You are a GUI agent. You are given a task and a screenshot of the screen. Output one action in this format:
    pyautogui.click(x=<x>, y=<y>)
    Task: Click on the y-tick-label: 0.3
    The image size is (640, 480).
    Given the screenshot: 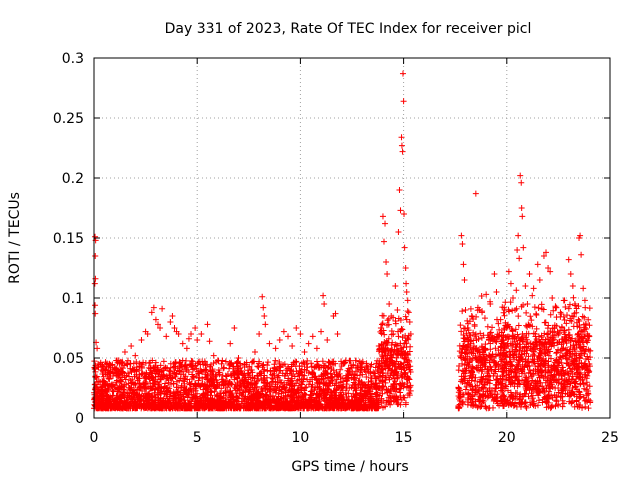 What is the action you would take?
    pyautogui.click(x=73, y=59)
    